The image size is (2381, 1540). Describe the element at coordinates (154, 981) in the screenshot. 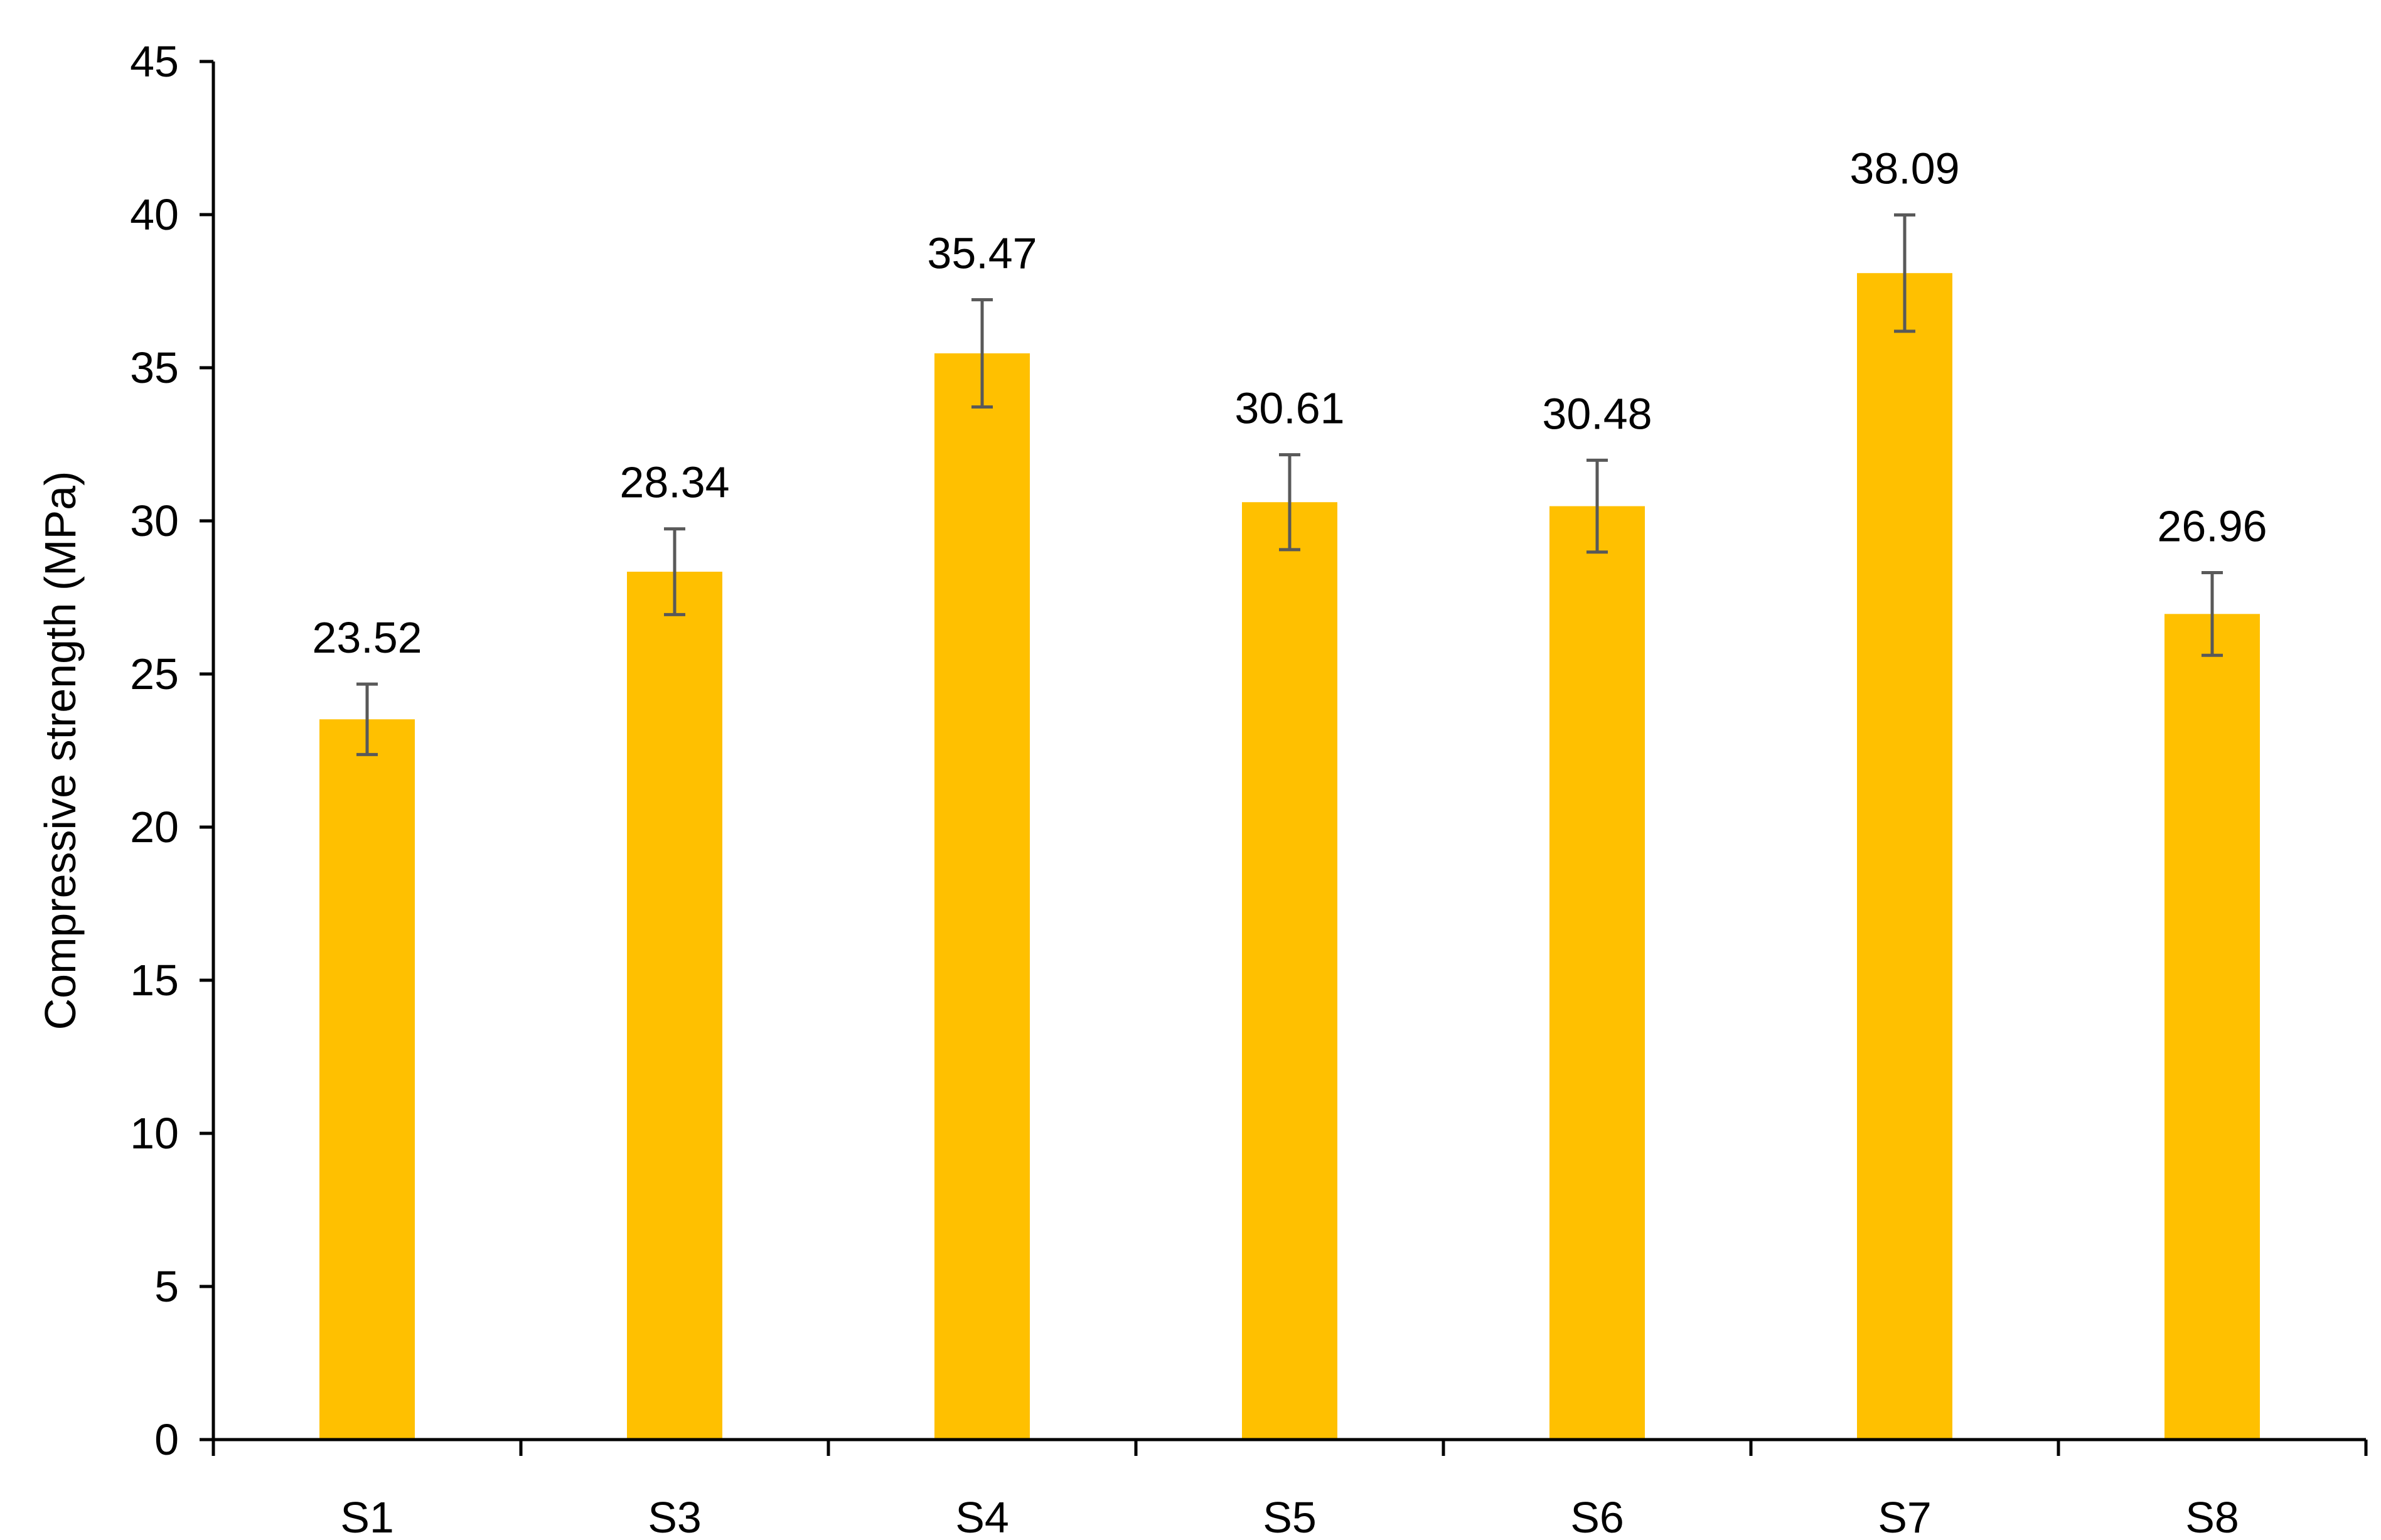

I see `y-tick-label: 15` at that location.